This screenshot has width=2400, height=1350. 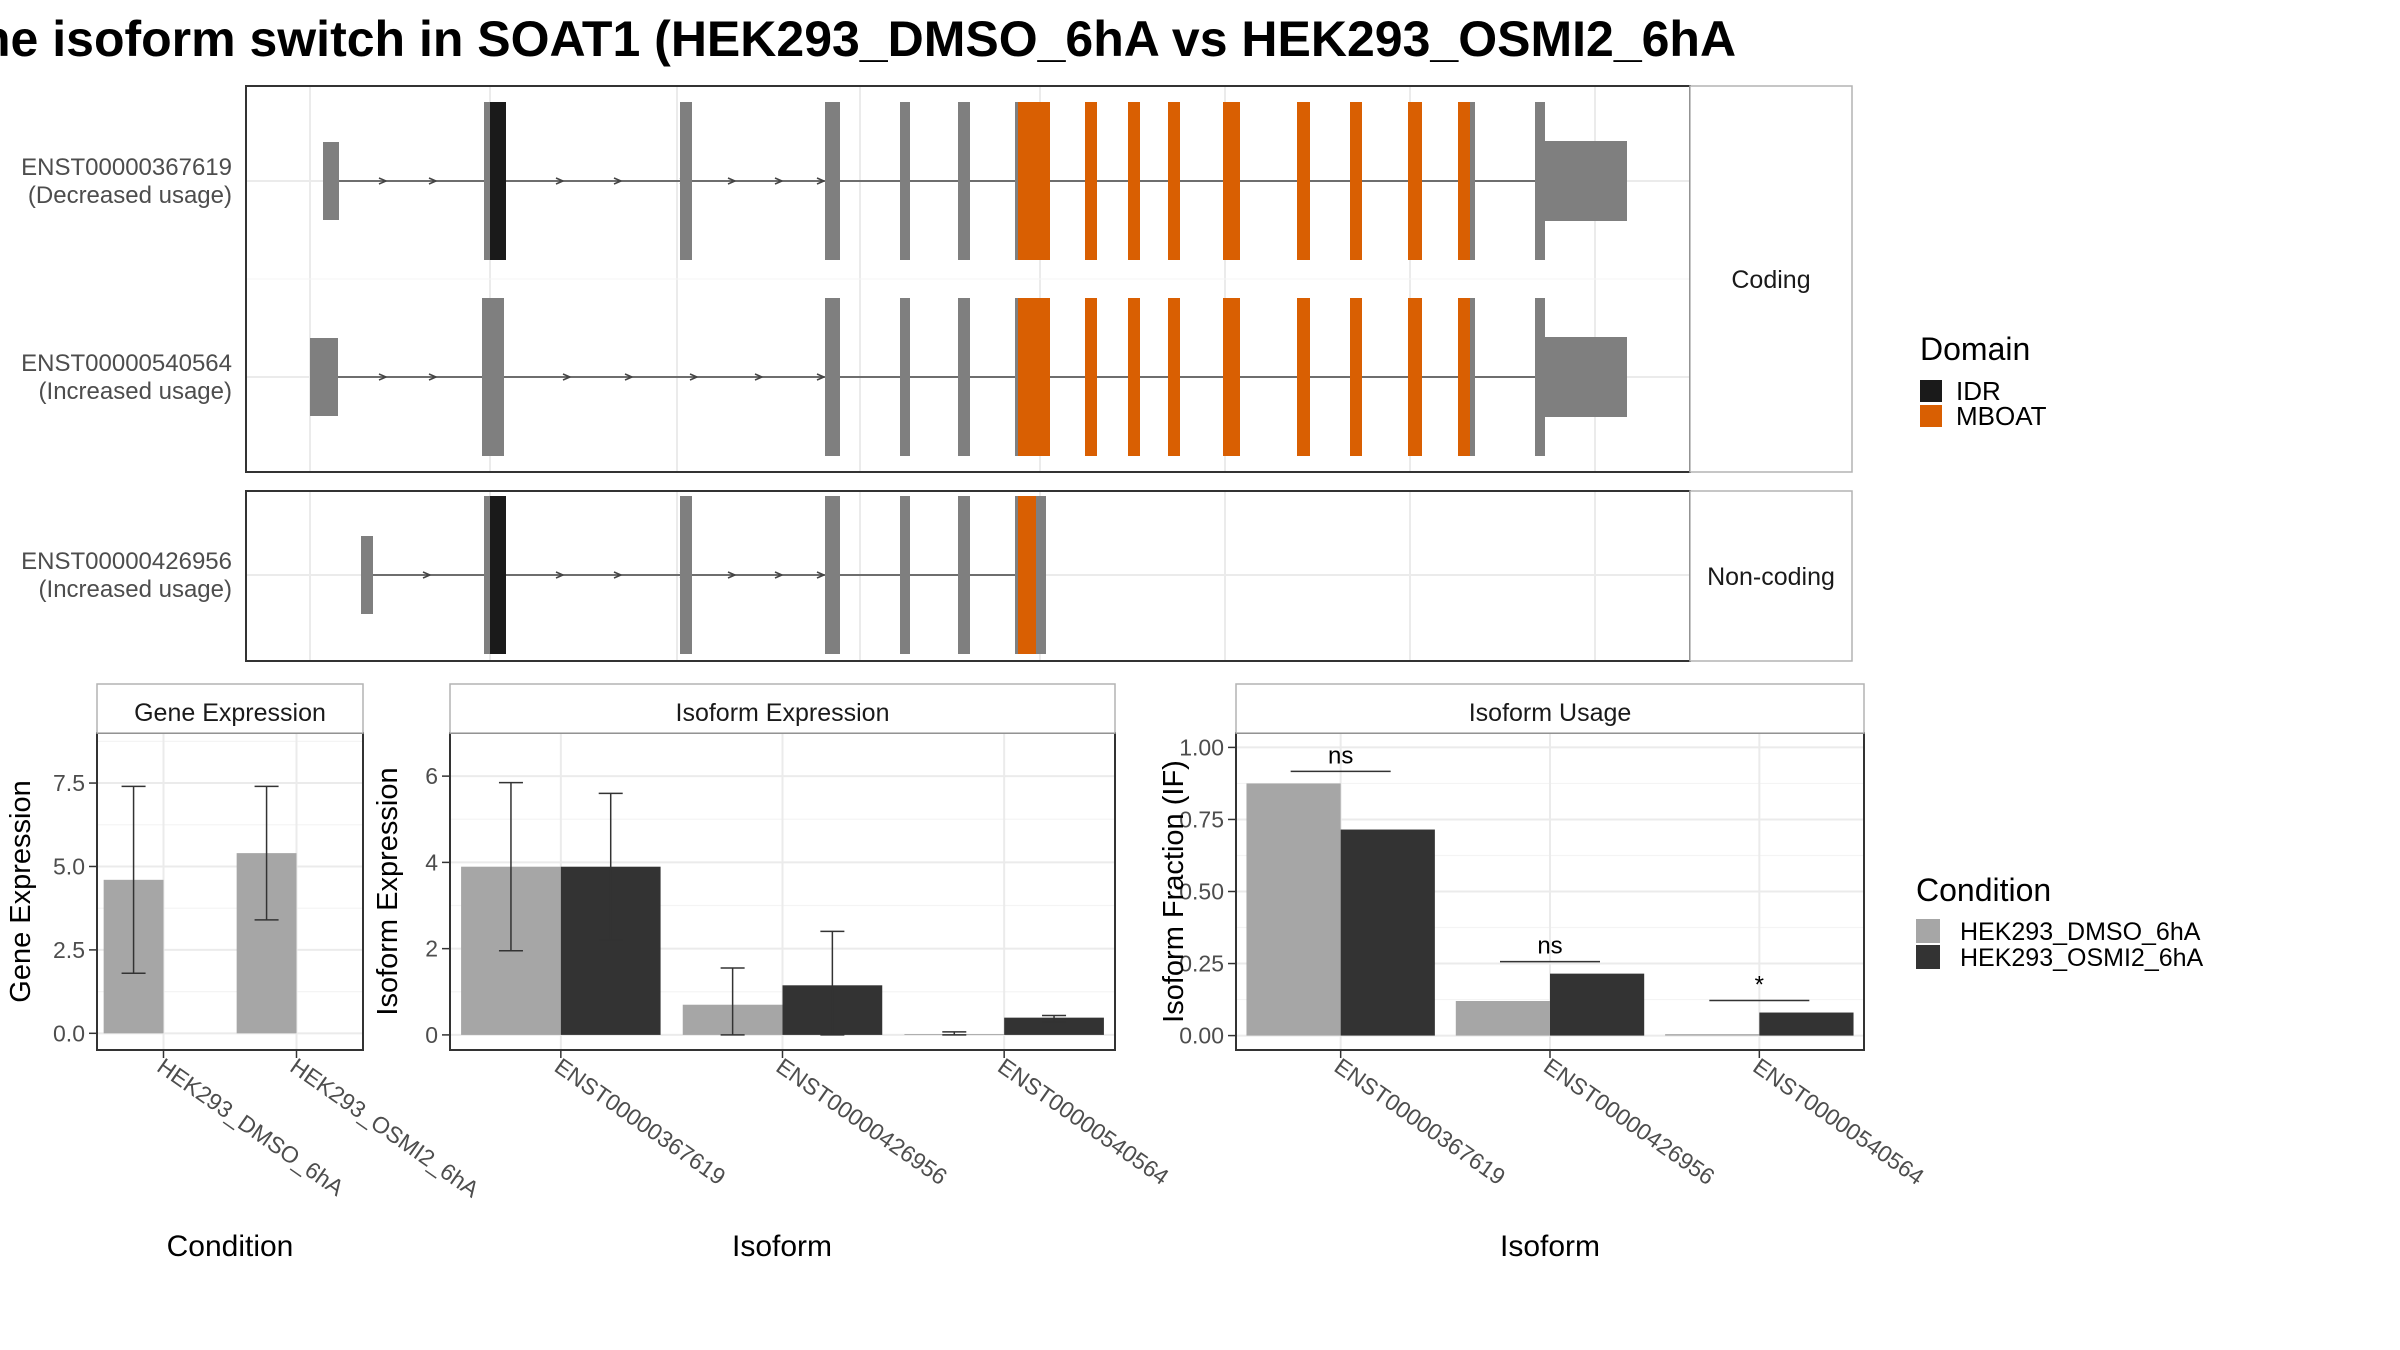 I want to click on y-tick-label: 6, so click(x=431, y=776).